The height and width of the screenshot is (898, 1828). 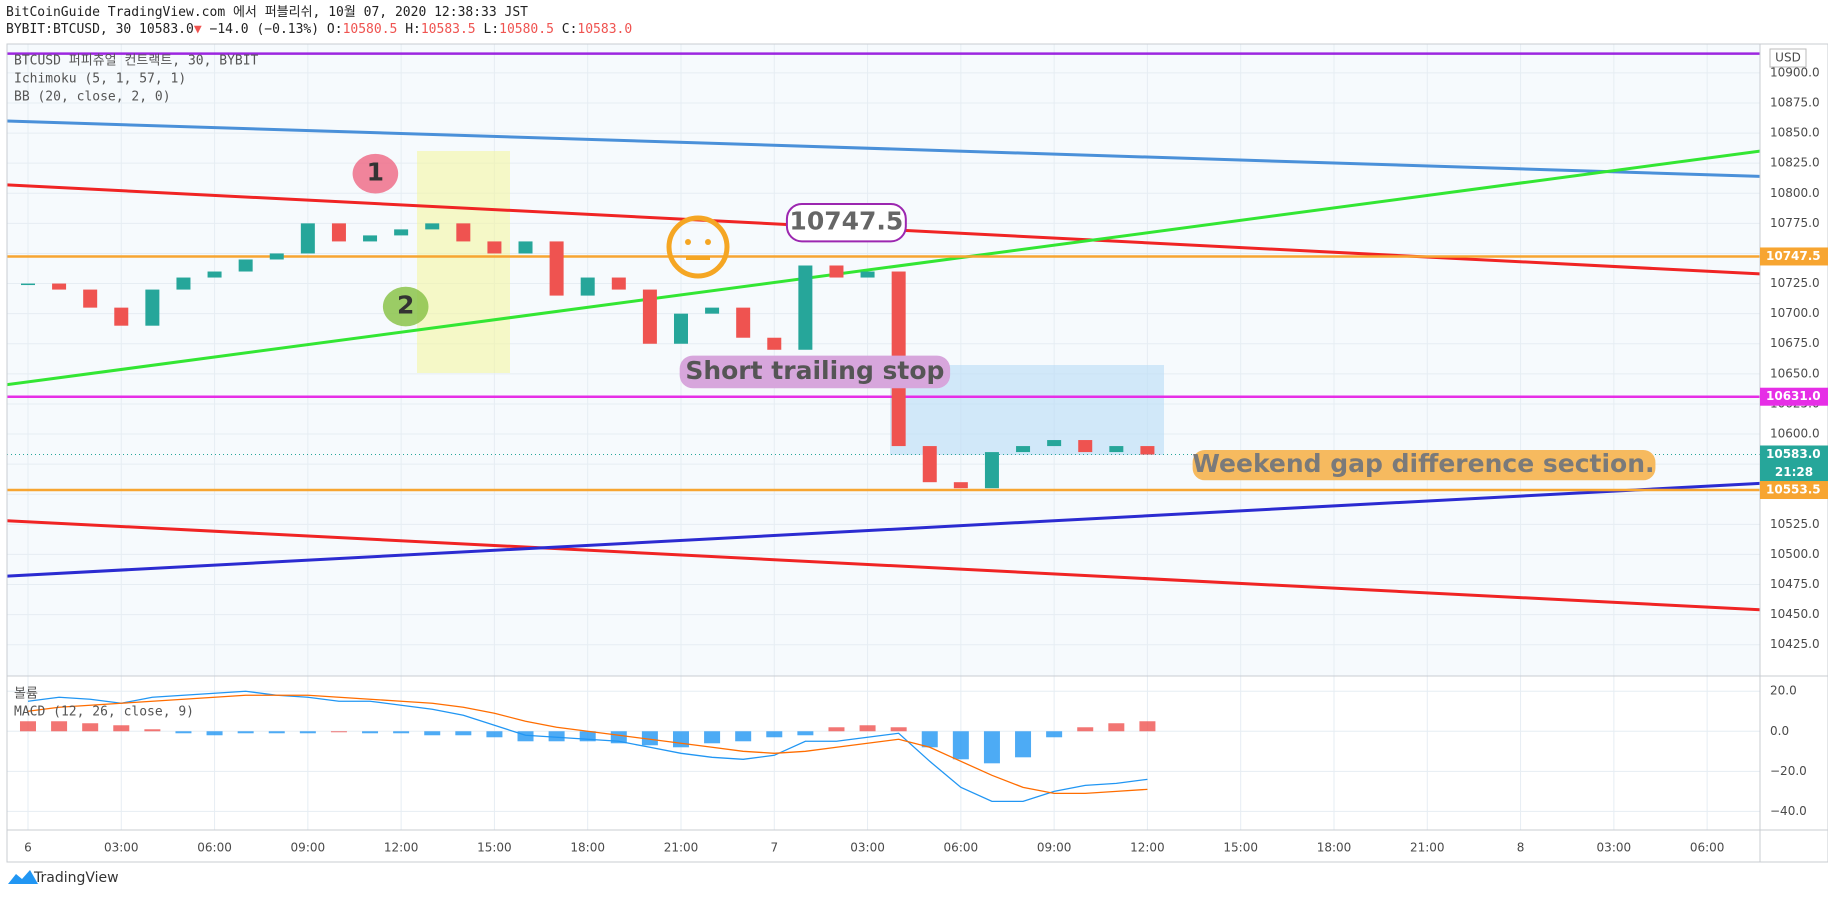 What do you see at coordinates (121, 848) in the screenshot?
I see `x-tick-label: 03:00` at bounding box center [121, 848].